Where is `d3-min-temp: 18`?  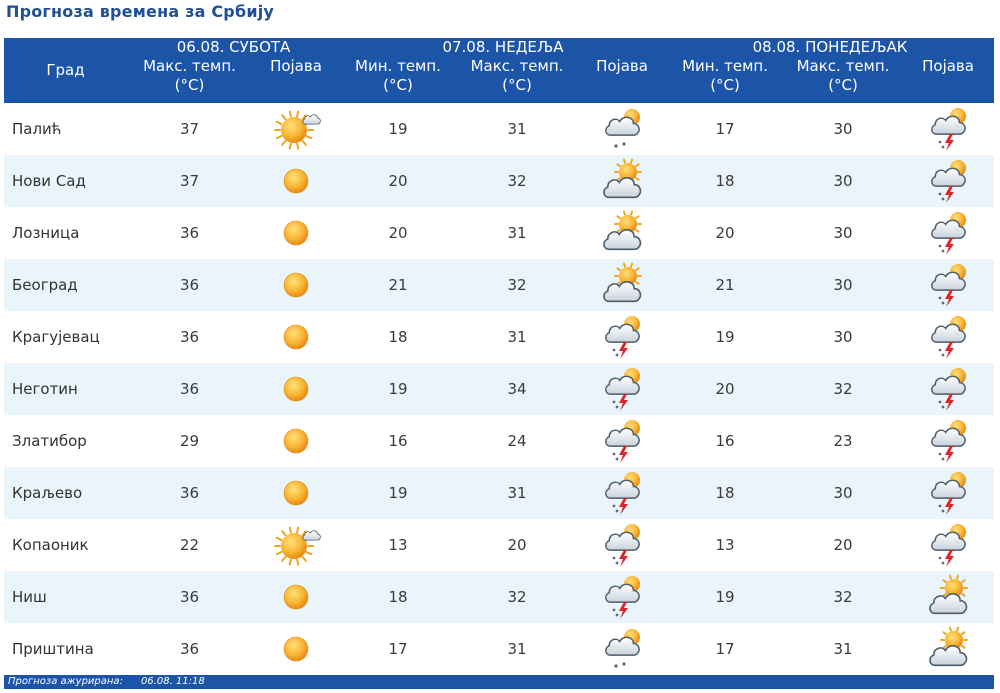 d3-min-temp: 18 is located at coordinates (725, 181).